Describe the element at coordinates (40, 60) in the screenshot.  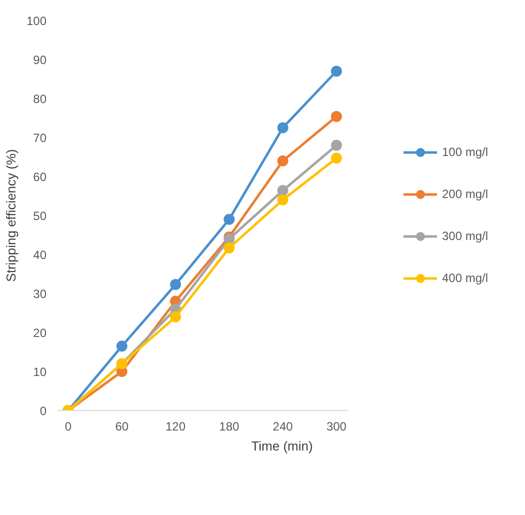
I see `y-tick-label: 90` at that location.